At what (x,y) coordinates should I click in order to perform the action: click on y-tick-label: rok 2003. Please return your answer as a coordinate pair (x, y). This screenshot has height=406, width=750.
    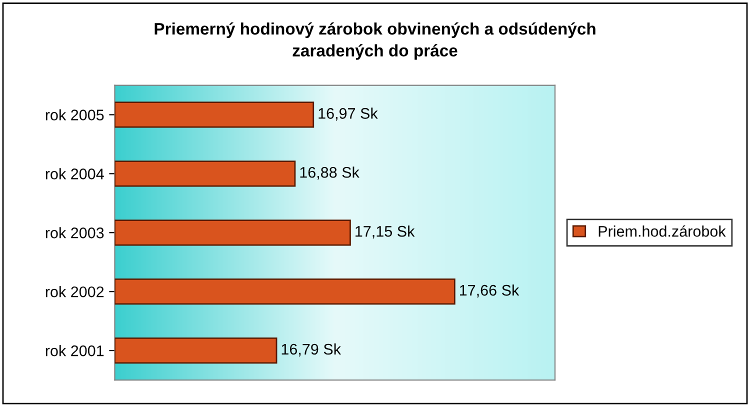
    Looking at the image, I should click on (75, 232).